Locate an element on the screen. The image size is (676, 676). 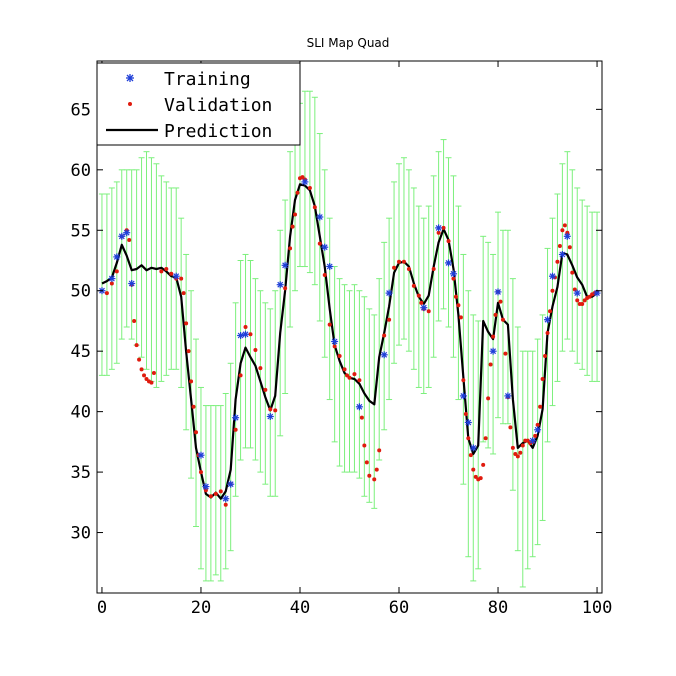
y-tick-label: 30 is located at coordinates (81, 534).